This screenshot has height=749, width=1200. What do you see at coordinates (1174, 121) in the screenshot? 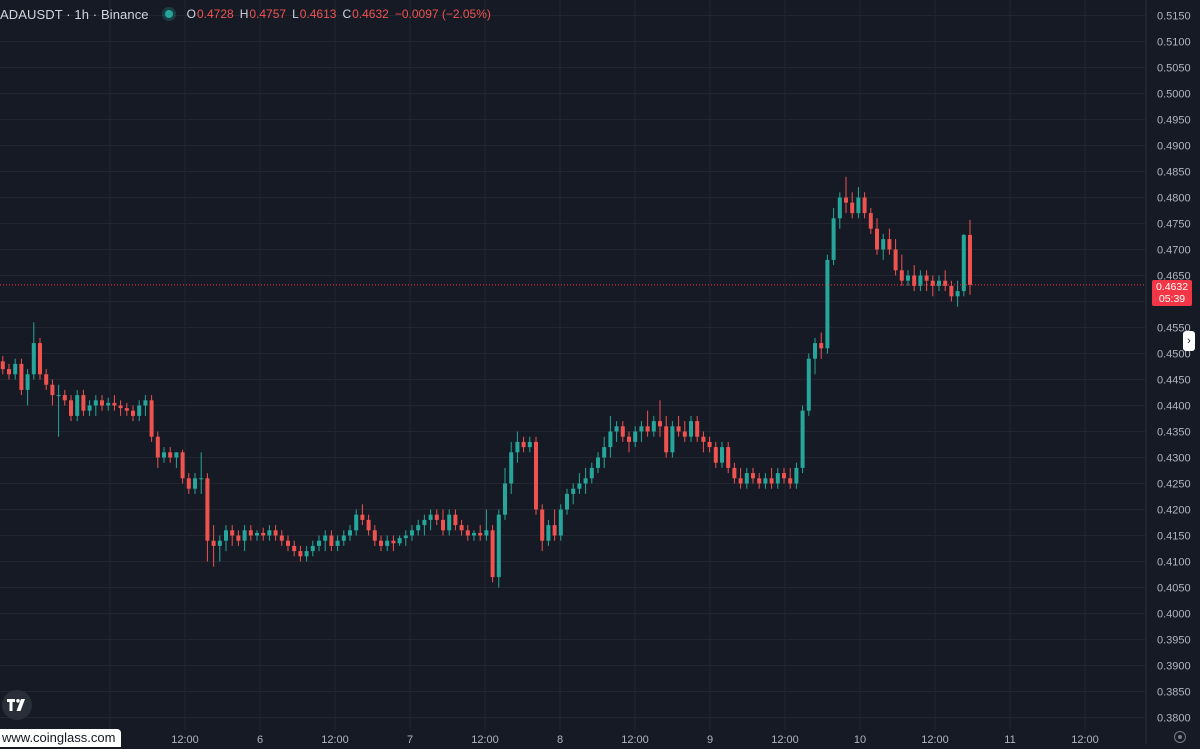
I see `y-tick-label: 0.4950` at bounding box center [1174, 121].